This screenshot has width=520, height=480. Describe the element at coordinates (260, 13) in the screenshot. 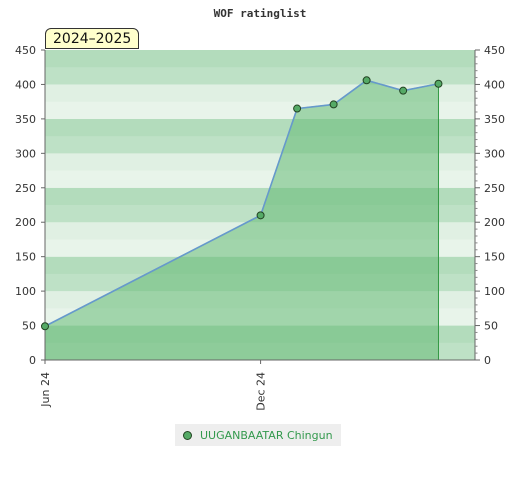

I see `chart-title: WOF ratinglist` at that location.